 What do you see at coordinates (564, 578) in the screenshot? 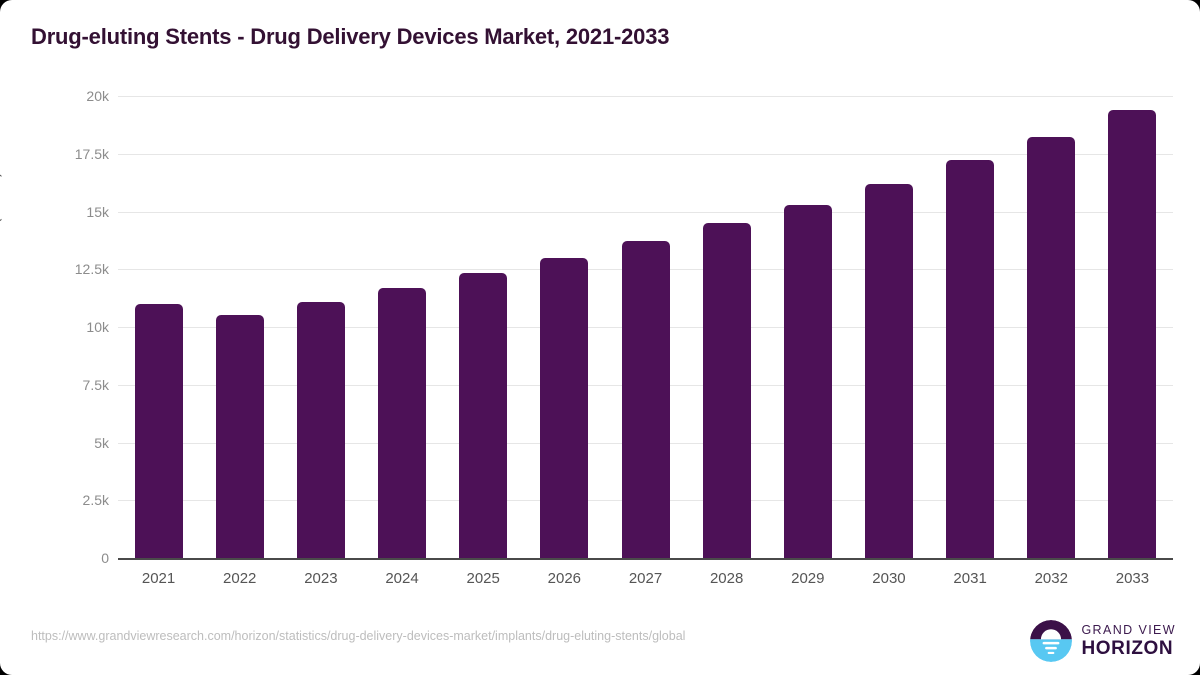
I see `x-tick-label: 2026` at bounding box center [564, 578].